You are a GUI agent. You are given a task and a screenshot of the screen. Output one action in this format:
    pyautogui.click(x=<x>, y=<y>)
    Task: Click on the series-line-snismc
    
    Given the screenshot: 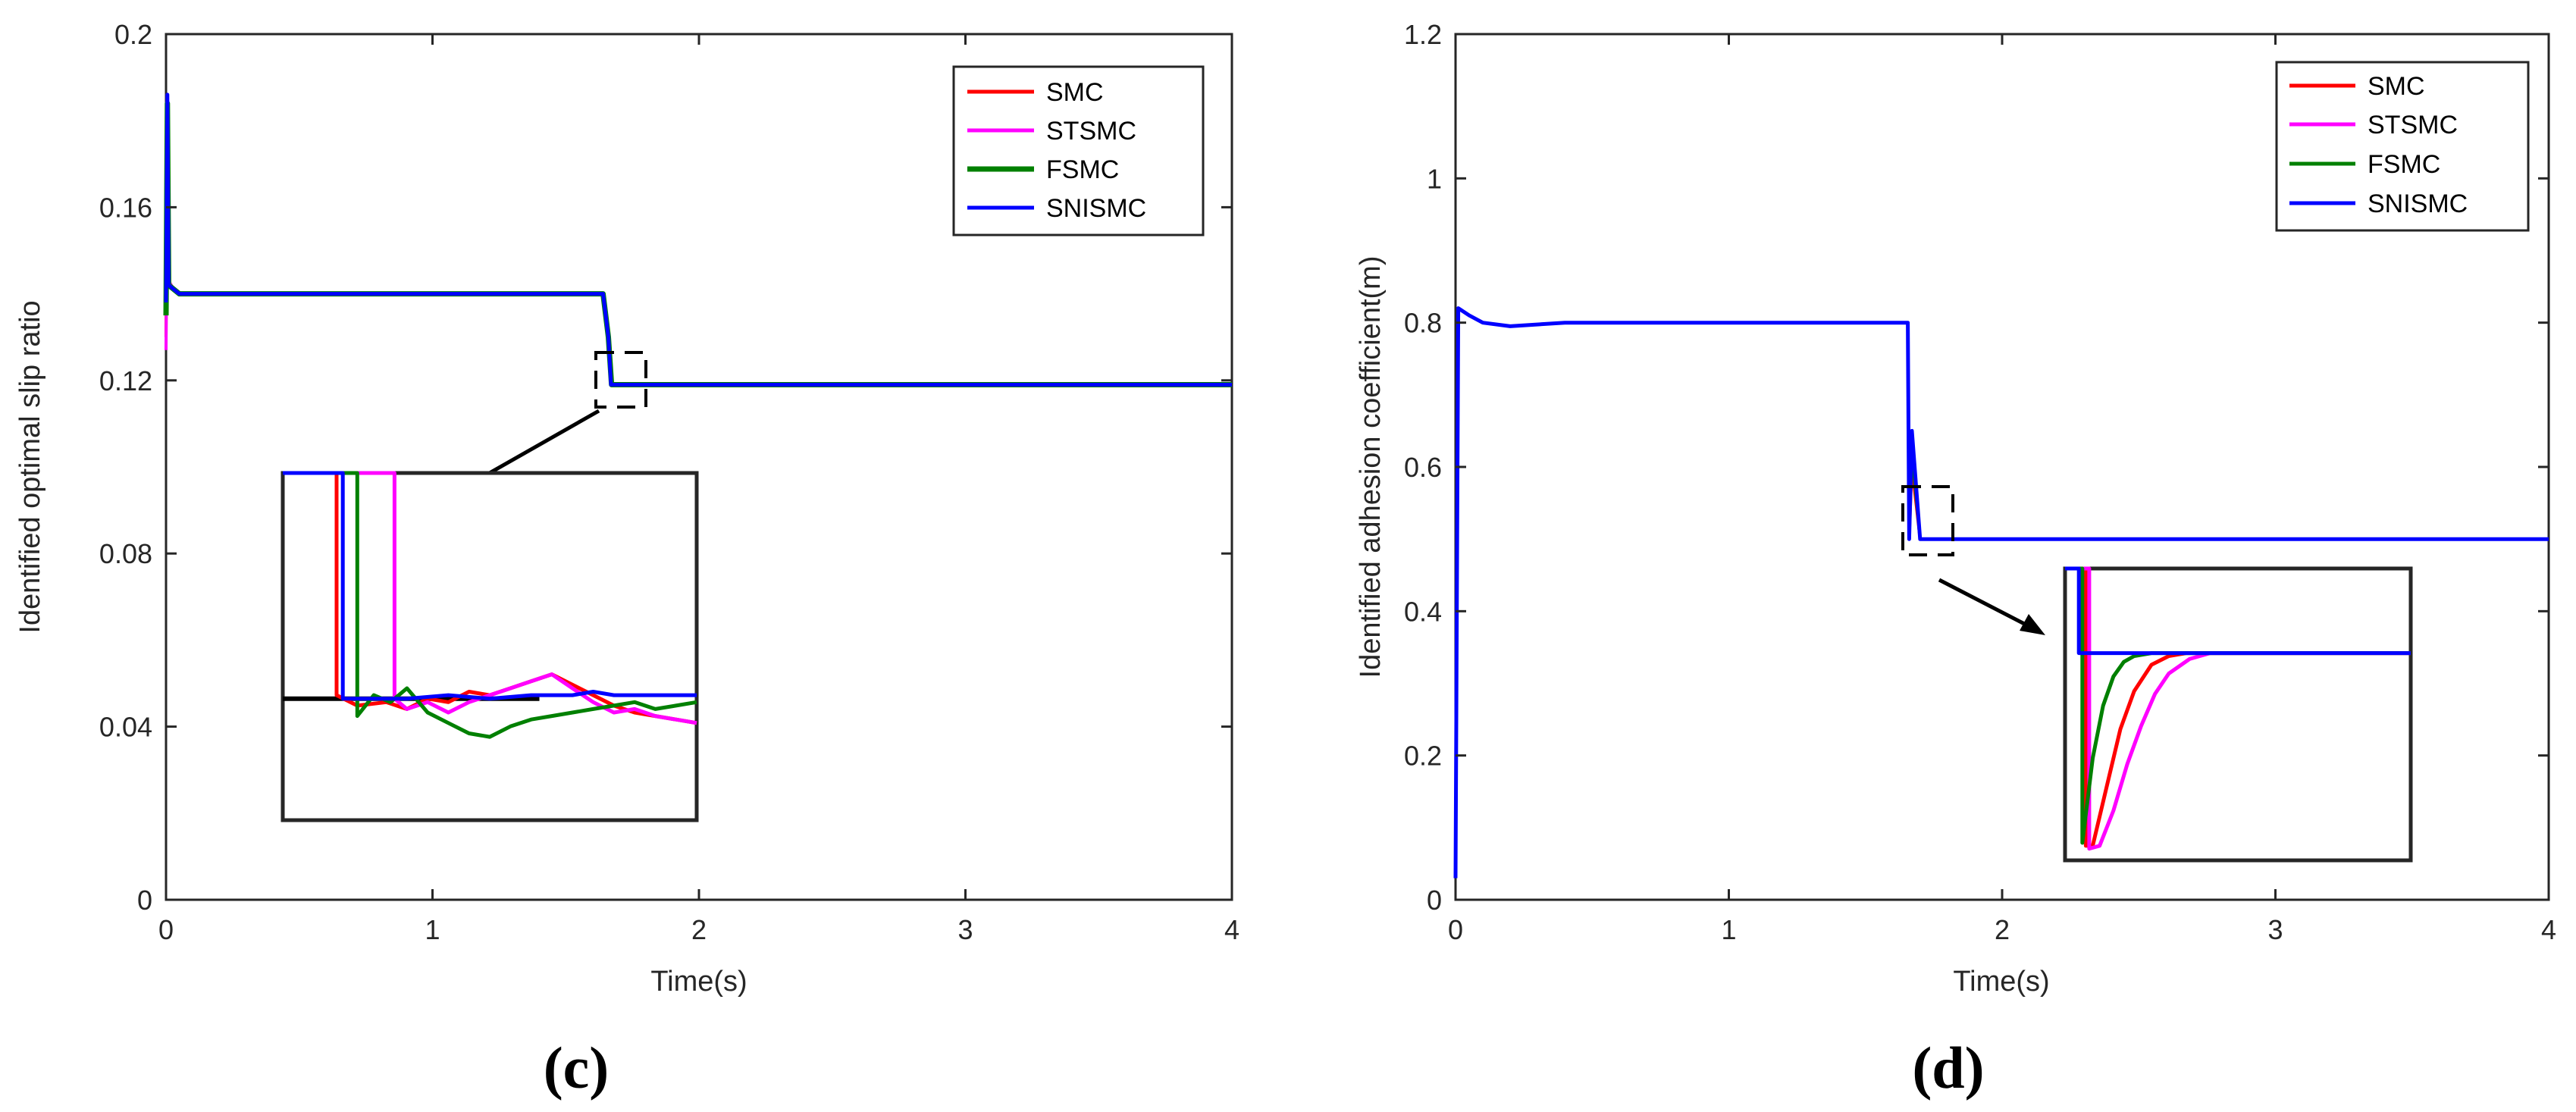 What is the action you would take?
    pyautogui.click(x=698, y=239)
    